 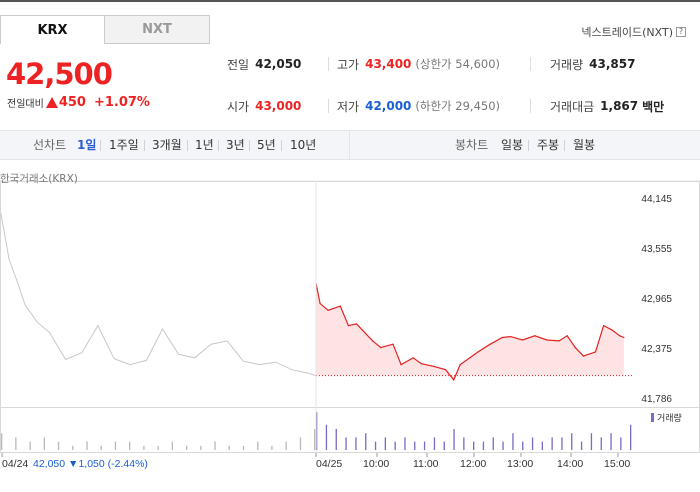 What do you see at coordinates (348, 106) in the screenshot?
I see `stat-label: 저가` at bounding box center [348, 106].